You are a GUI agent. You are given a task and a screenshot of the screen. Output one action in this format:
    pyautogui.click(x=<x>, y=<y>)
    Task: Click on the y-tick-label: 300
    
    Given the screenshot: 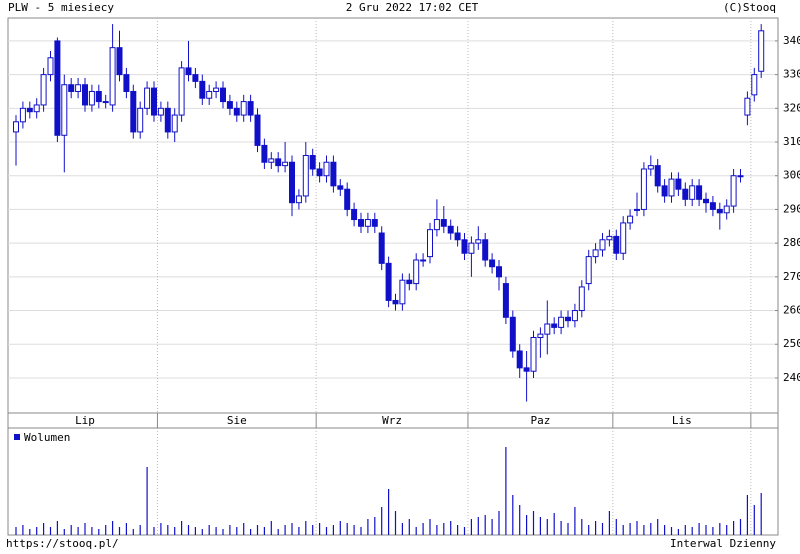 What is the action you would take?
    pyautogui.click(x=791, y=175)
    